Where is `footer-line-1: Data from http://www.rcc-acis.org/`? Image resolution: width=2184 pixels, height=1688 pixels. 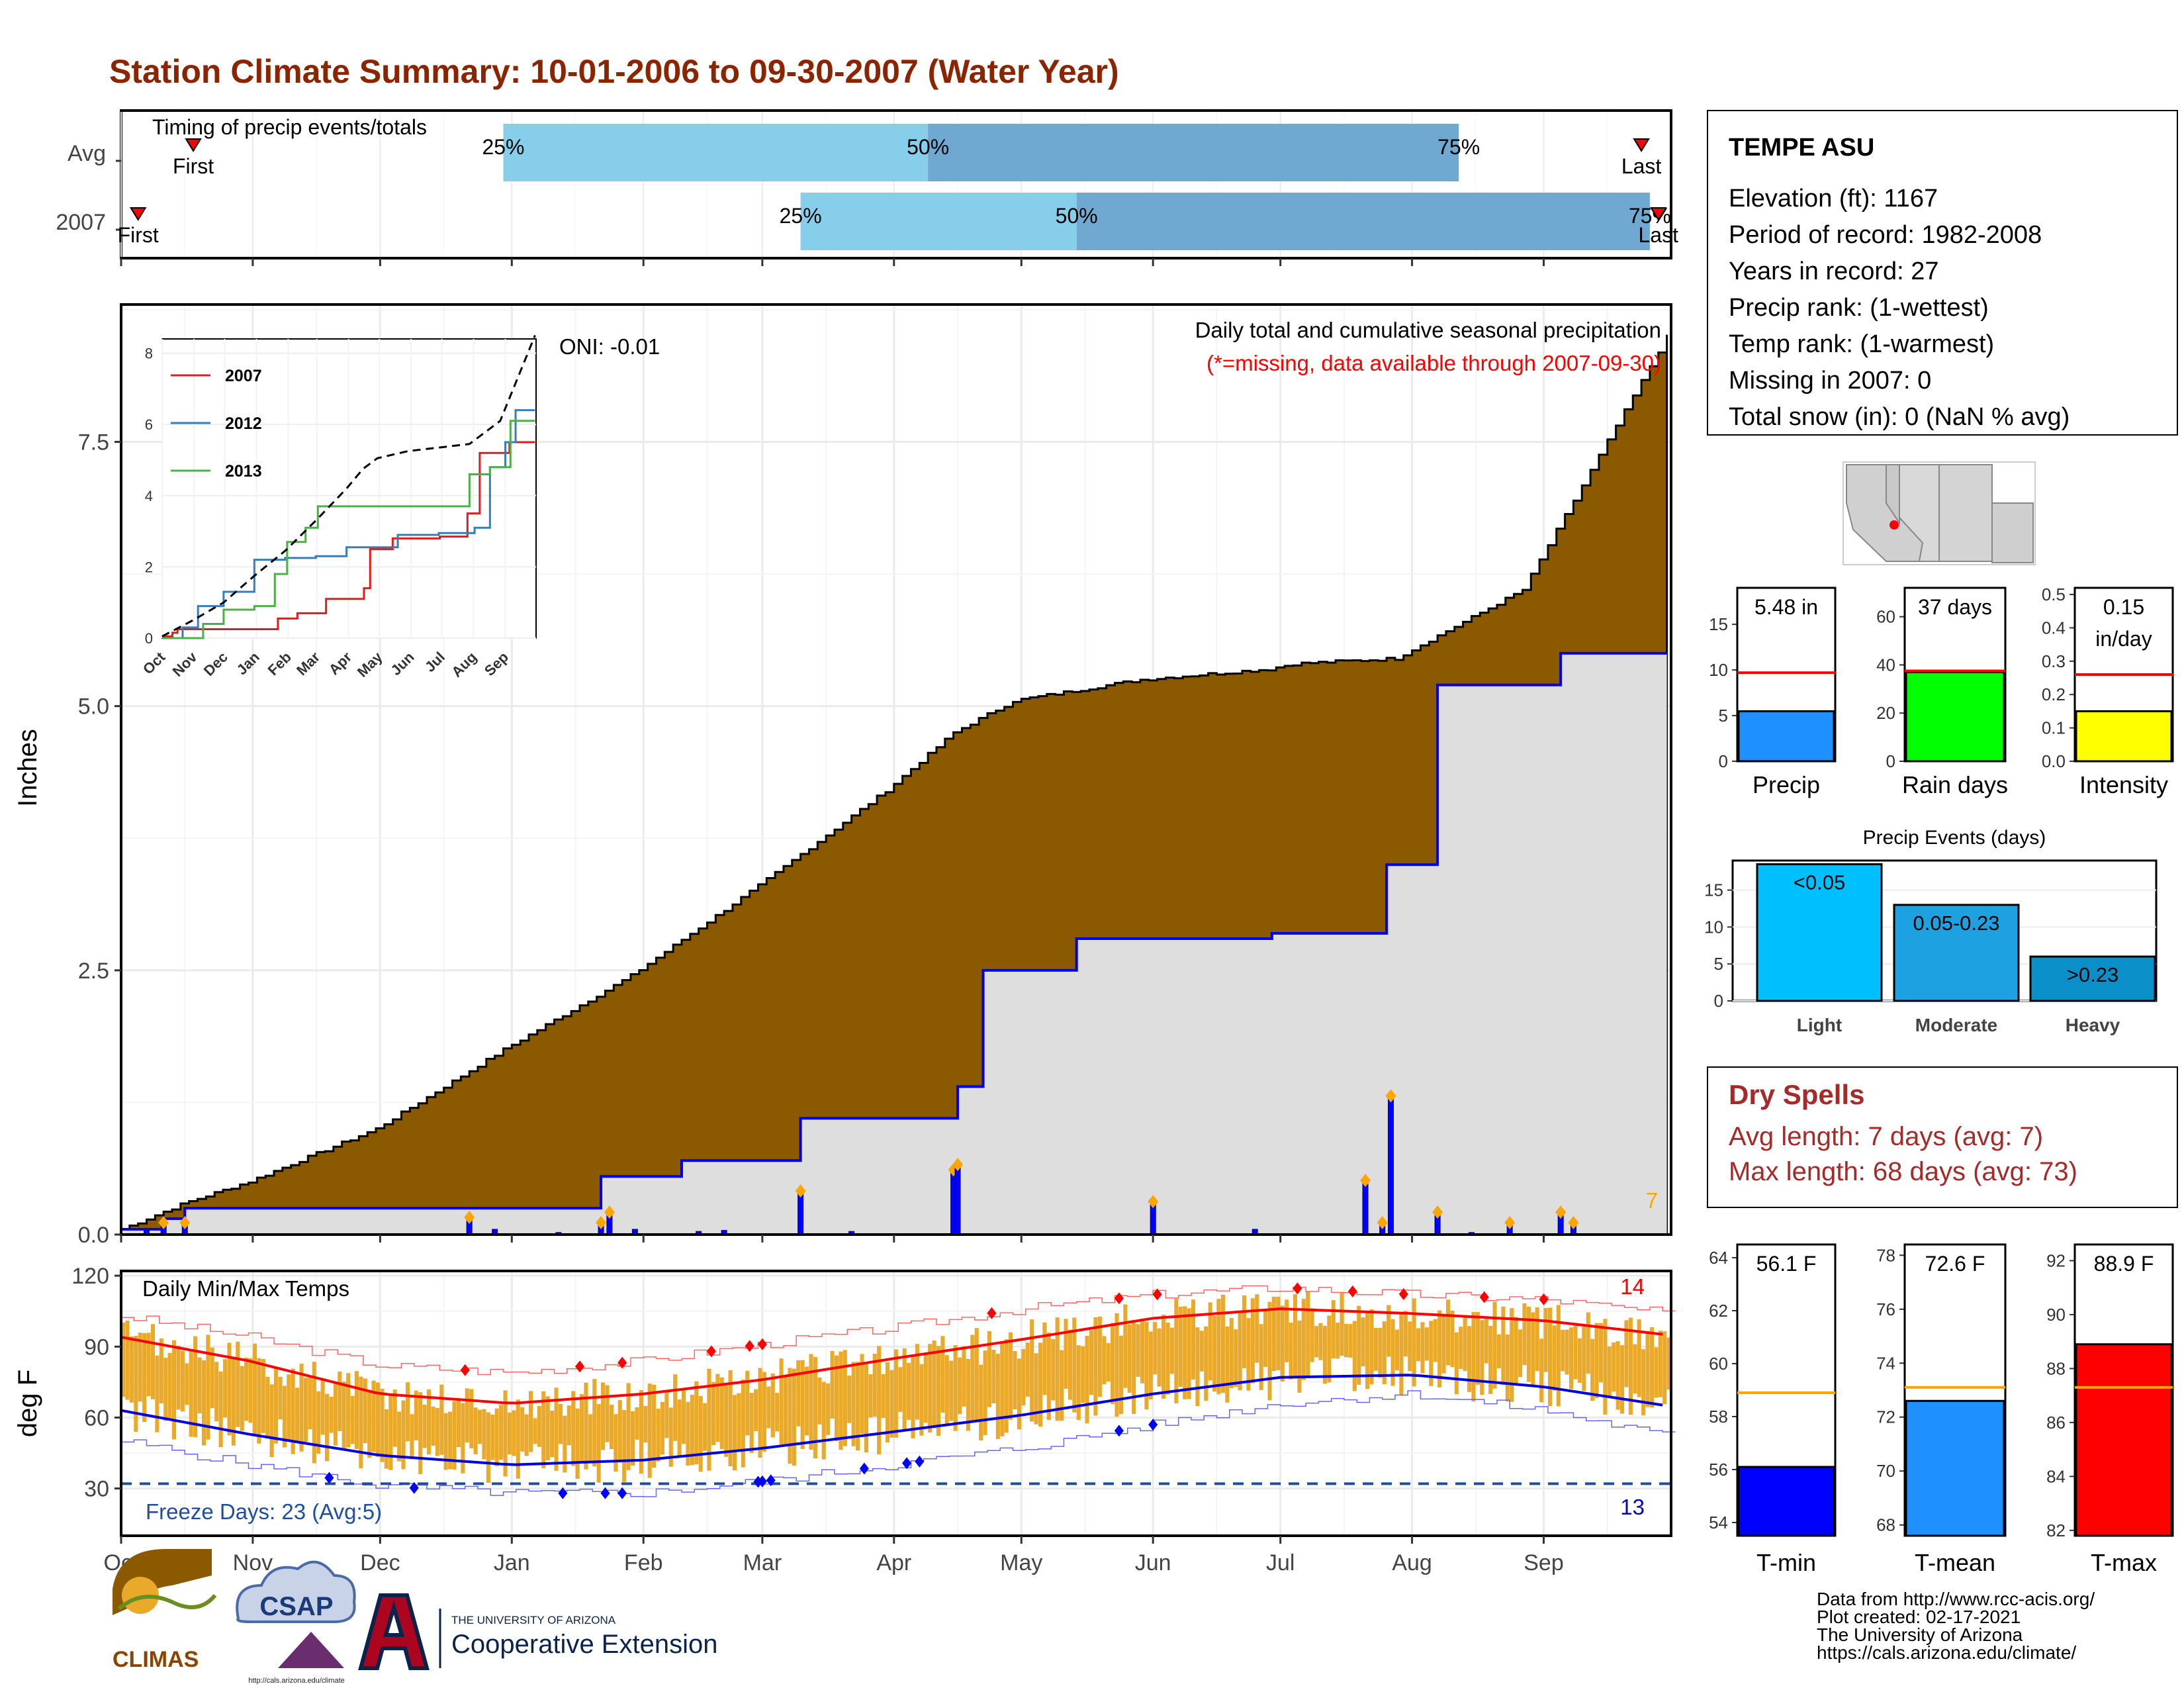
footer-line-1: Data from http://www.rcc-acis.org/ is located at coordinates (1956, 1599).